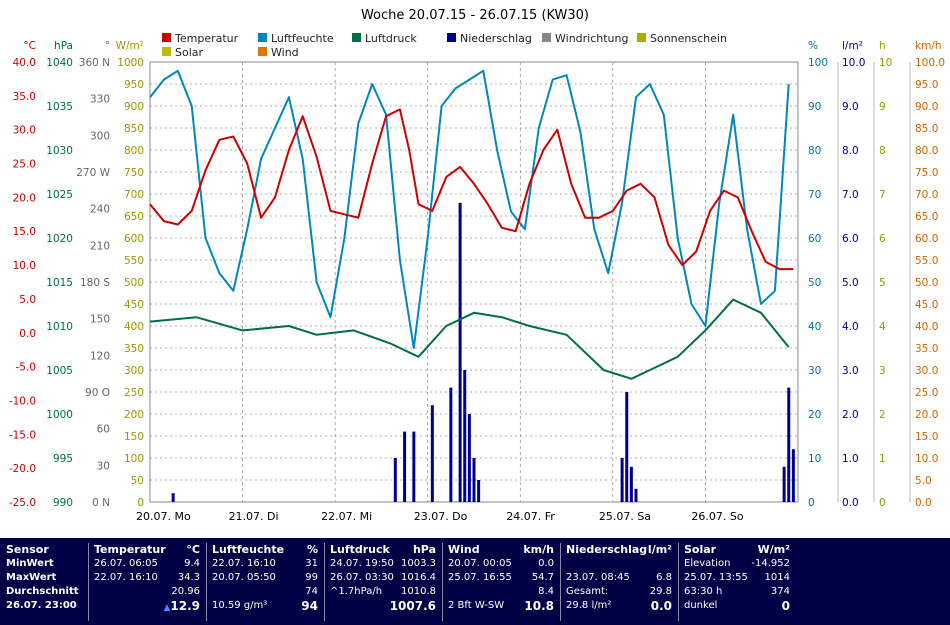 This screenshot has width=950, height=625. I want to click on temp-min-date: 26.07. 06:05, so click(126, 563).